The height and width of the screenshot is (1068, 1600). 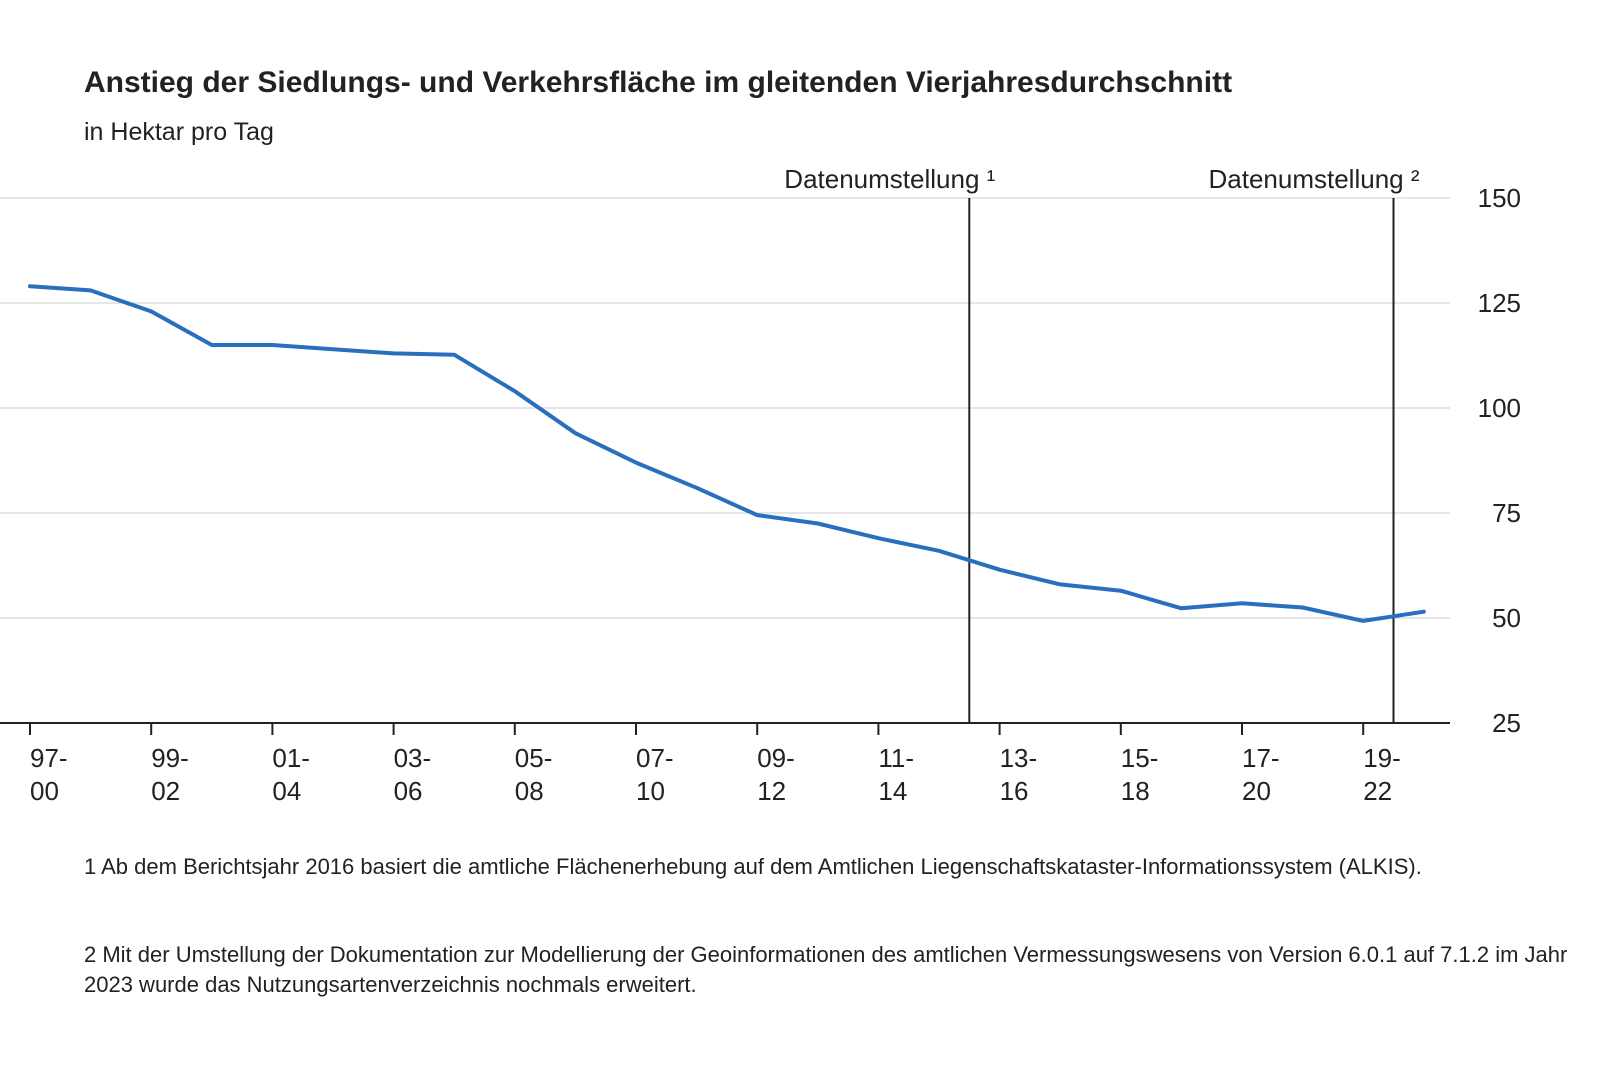 What do you see at coordinates (1140, 758) in the screenshot?
I see `x-tick-label: 15-` at bounding box center [1140, 758].